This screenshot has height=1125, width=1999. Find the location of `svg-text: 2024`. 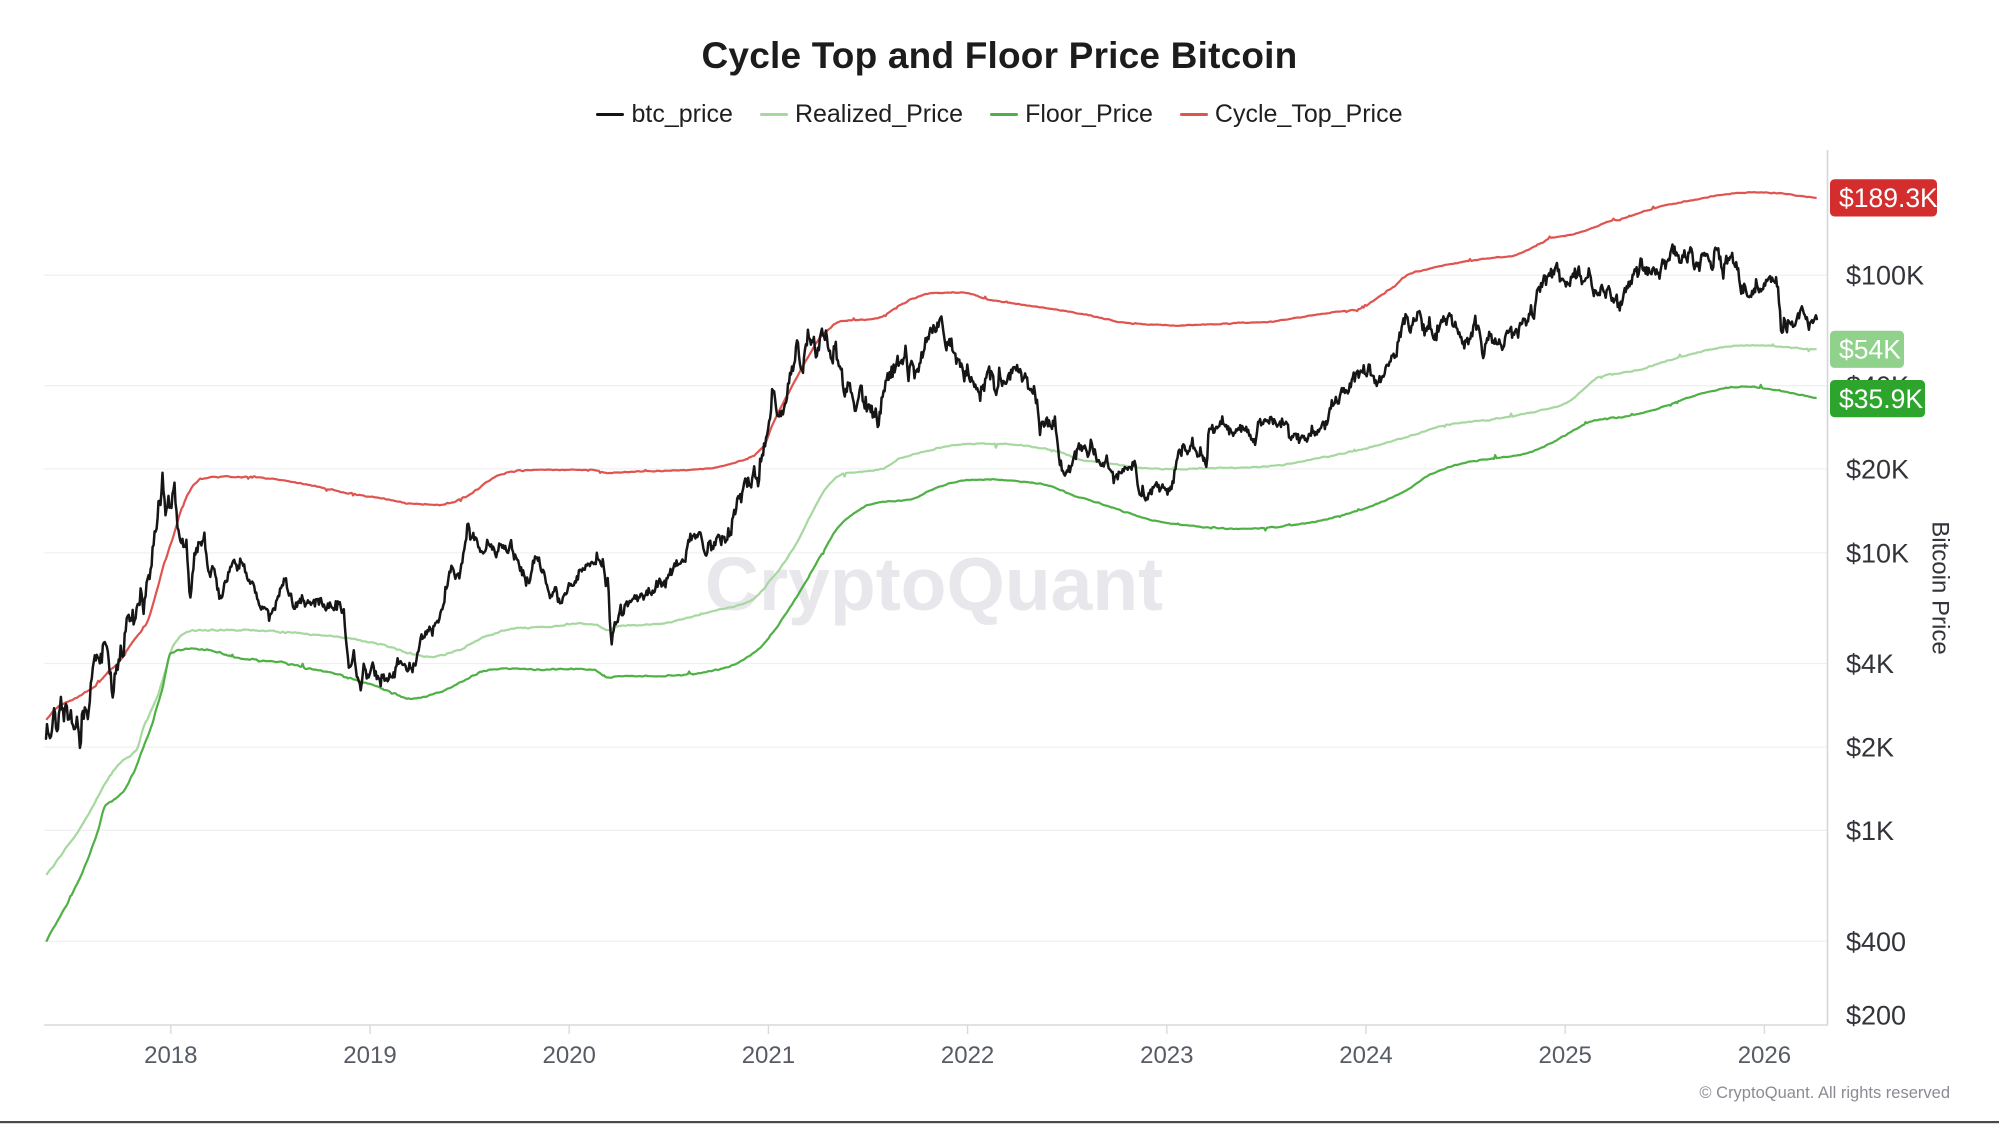

svg-text: 2024 is located at coordinates (1365, 1055).